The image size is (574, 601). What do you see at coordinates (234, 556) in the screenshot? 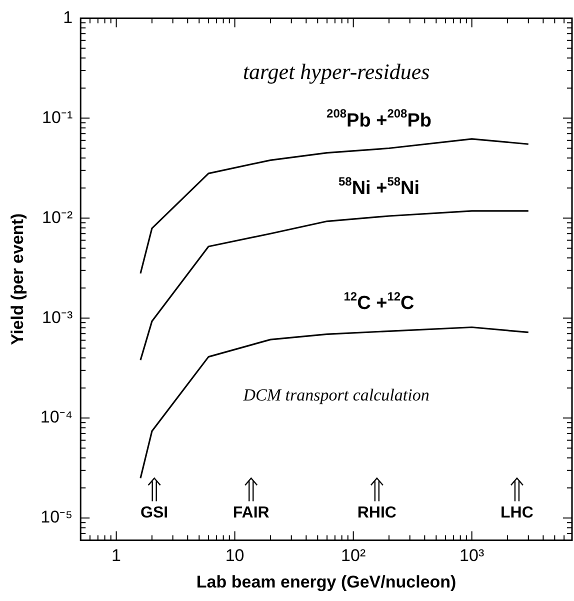
I see `x-tick-label: 10` at bounding box center [234, 556].